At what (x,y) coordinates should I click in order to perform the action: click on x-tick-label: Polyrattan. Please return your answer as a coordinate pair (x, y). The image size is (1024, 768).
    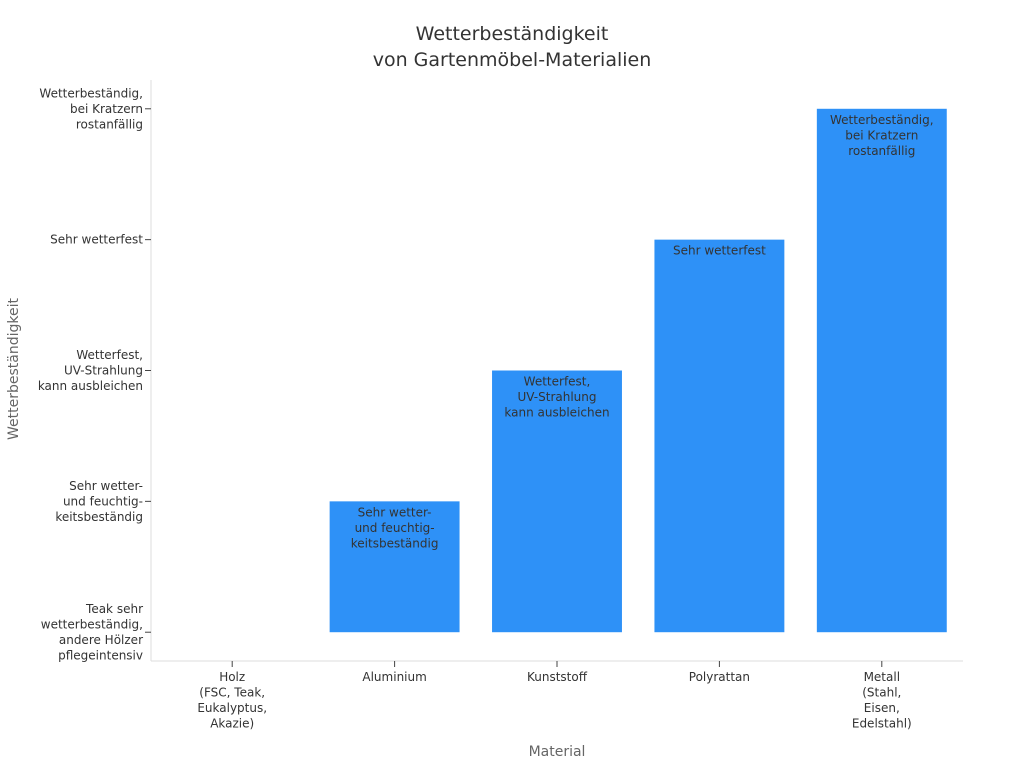
    Looking at the image, I should click on (719, 677).